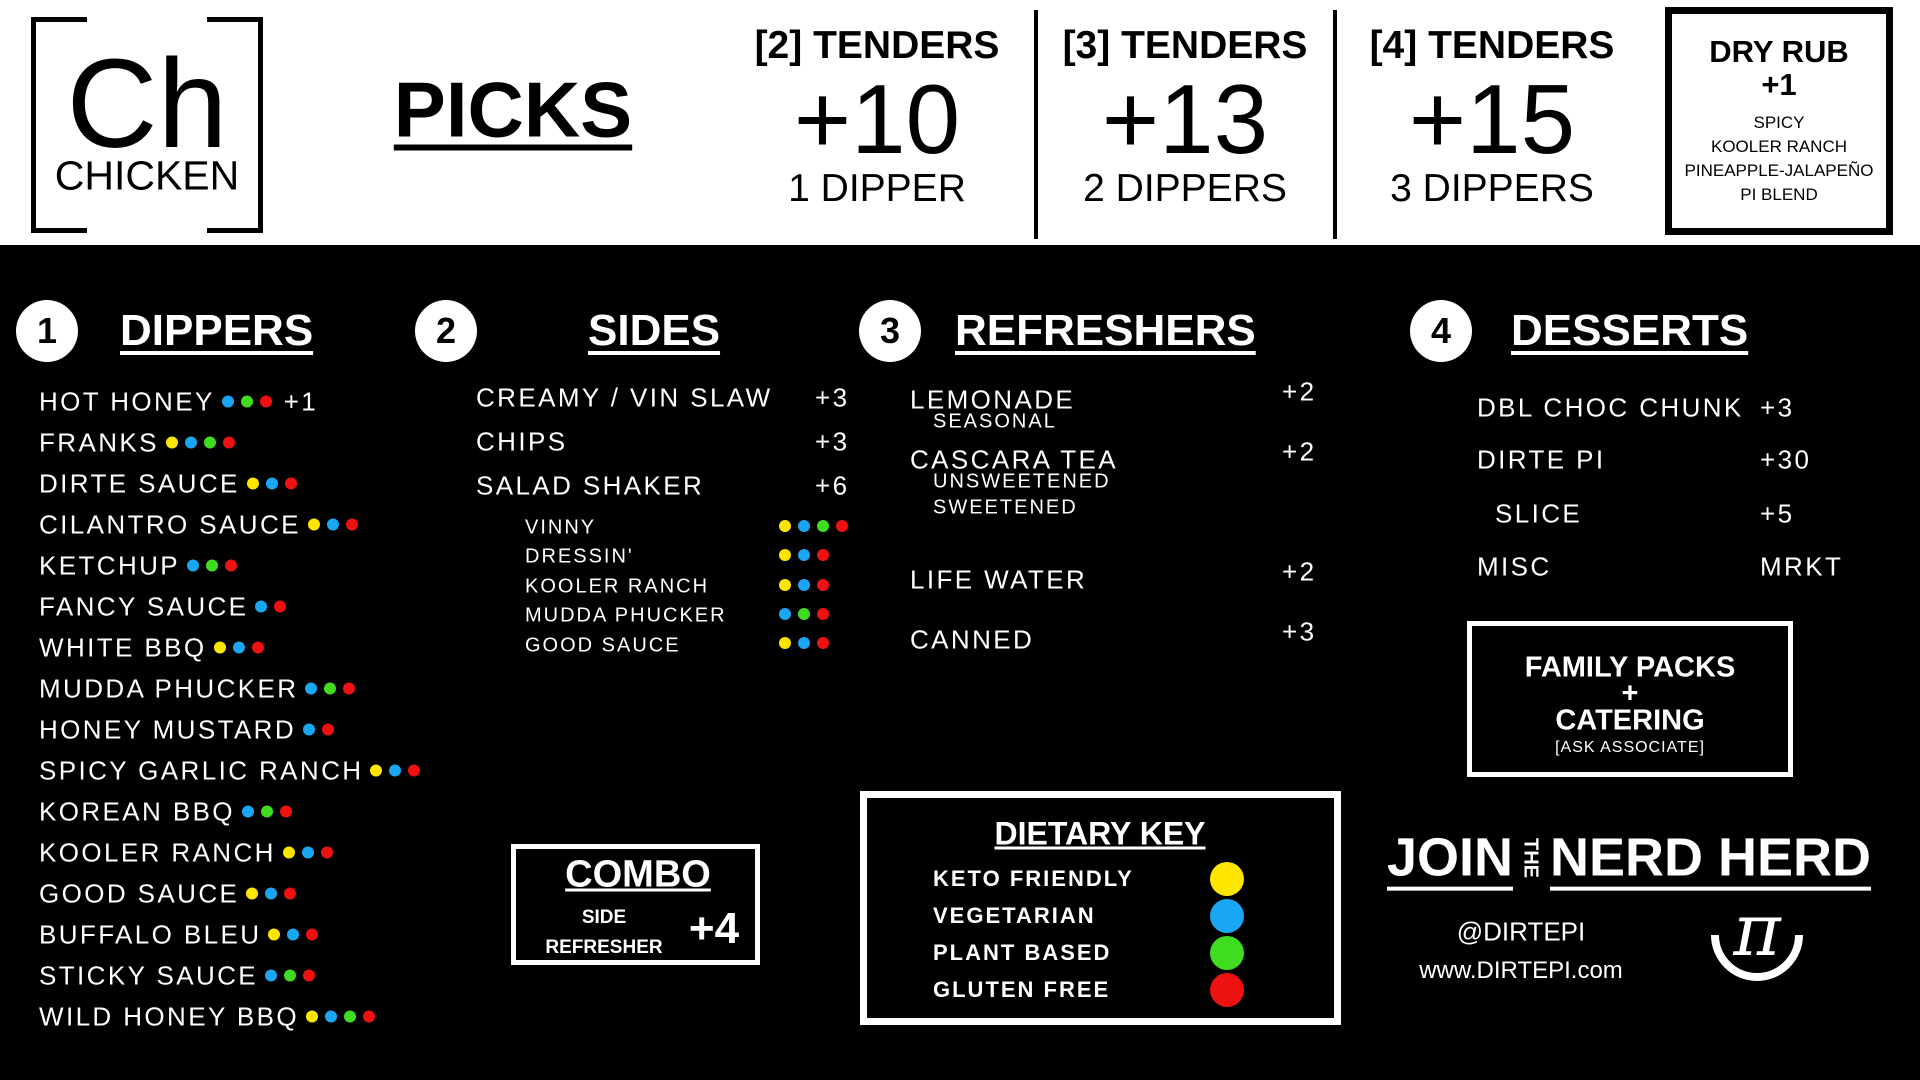 This screenshot has width=1920, height=1080. I want to click on dietary-plant-dot-icon, so click(1227, 953).